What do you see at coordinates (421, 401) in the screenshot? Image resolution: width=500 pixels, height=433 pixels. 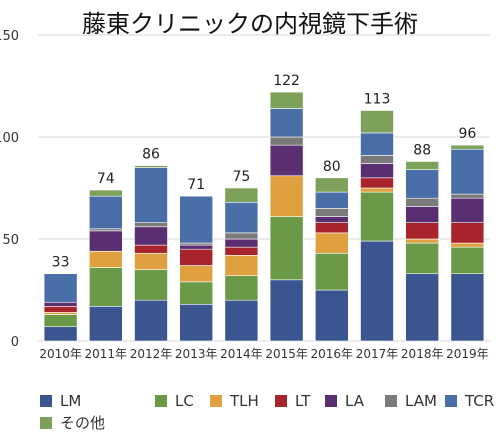 I see `legend-label: LAM` at bounding box center [421, 401].